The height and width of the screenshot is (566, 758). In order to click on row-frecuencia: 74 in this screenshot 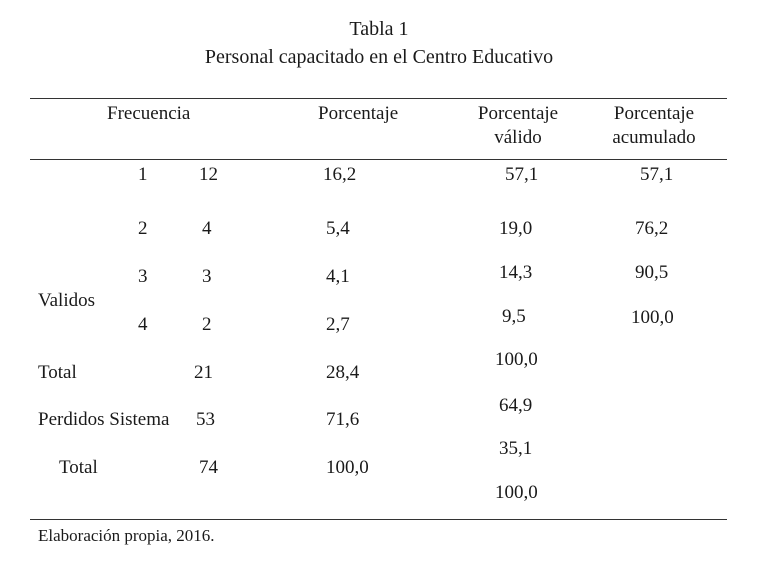, I will do `click(208, 467)`.